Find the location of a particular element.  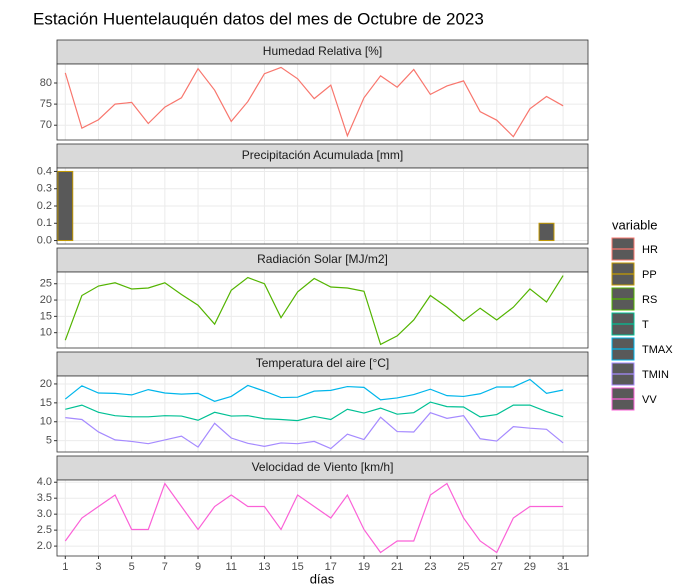

y-tick-label: 25 is located at coordinates (46, 284).